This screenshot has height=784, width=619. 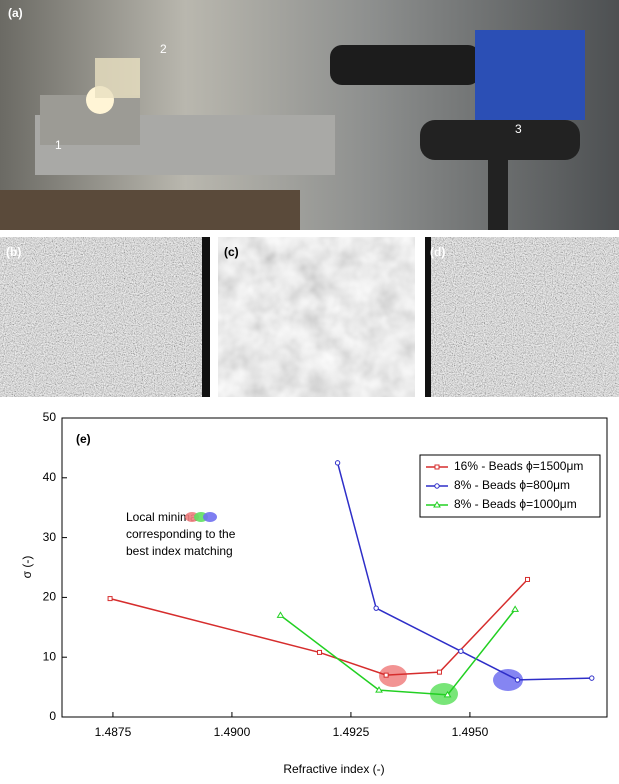 I want to click on y-tick-label: 10, so click(x=50, y=656).